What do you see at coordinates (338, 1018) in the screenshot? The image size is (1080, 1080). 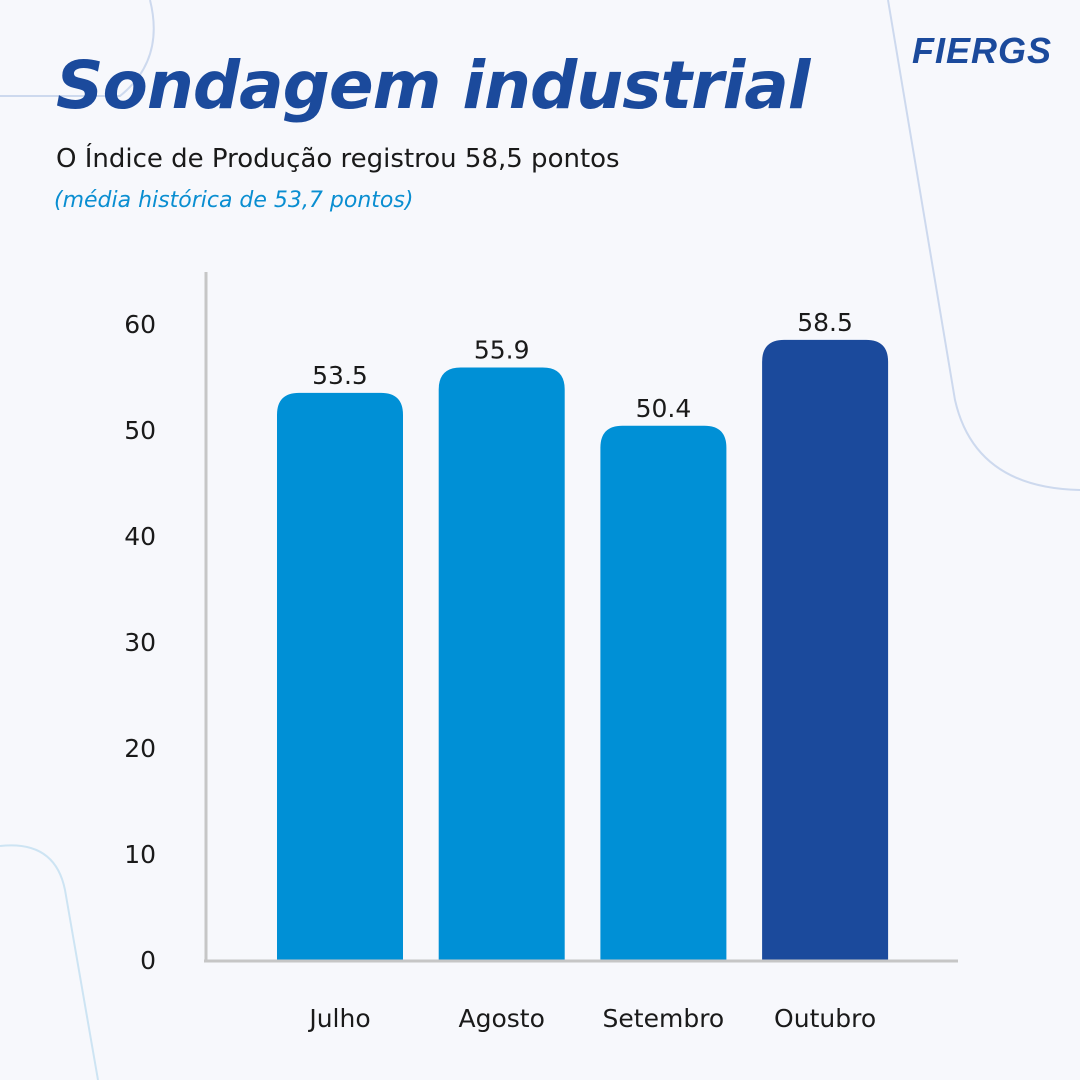 I see `x-tick-label-julho: Julho` at bounding box center [338, 1018].